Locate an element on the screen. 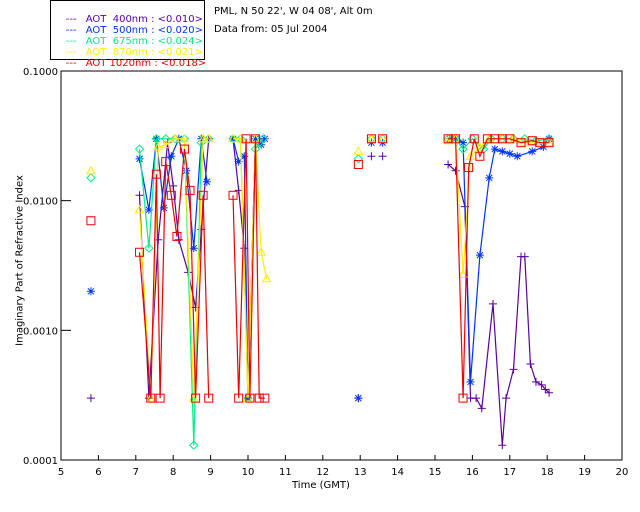  legend-label: AOT 400nm : <0.010> is located at coordinates (144, 19).